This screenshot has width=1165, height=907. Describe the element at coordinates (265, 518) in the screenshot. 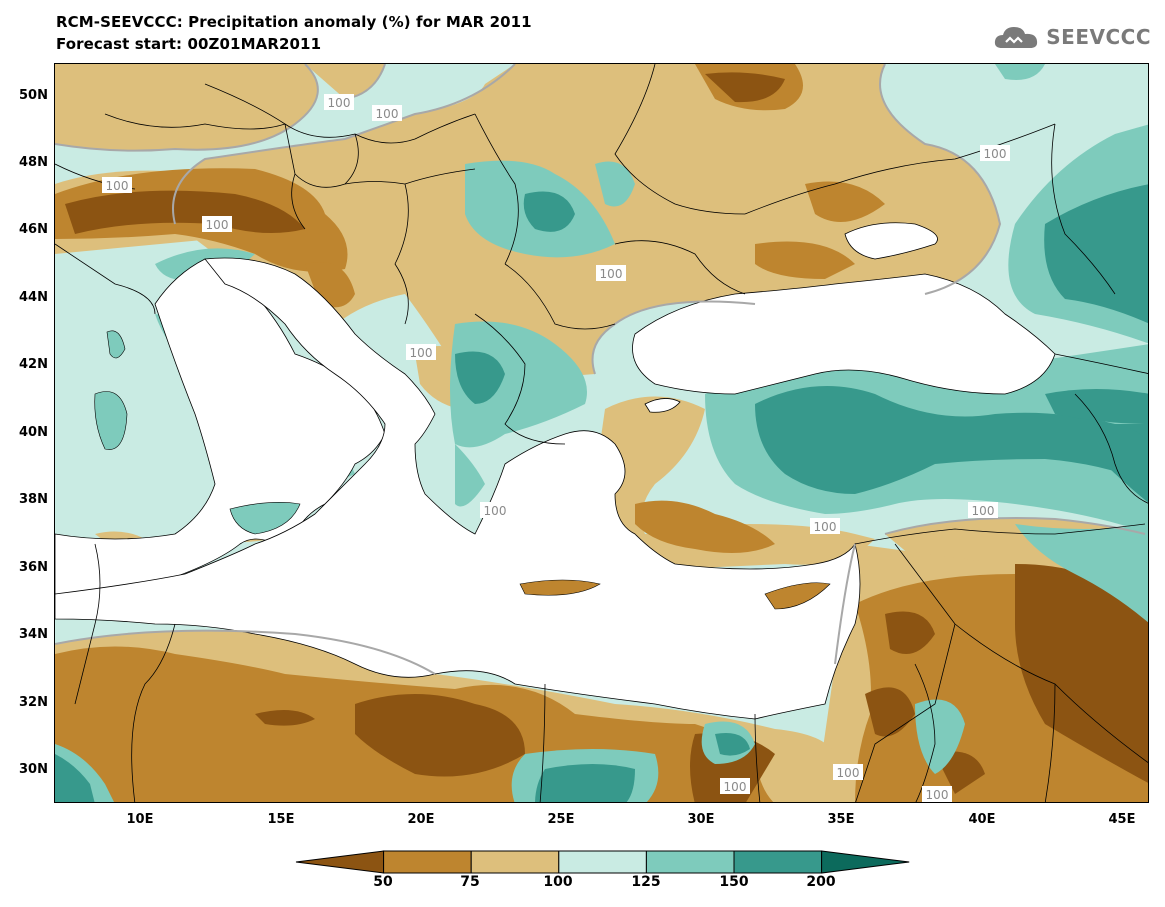

I see `sicily` at that location.